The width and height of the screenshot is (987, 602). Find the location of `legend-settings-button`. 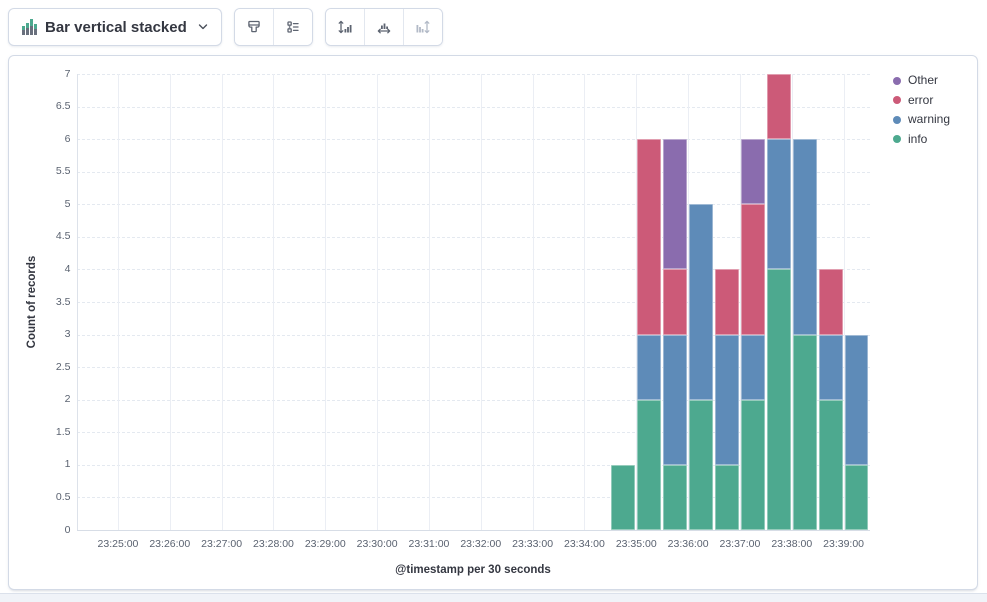

legend-settings-button is located at coordinates (293, 27).